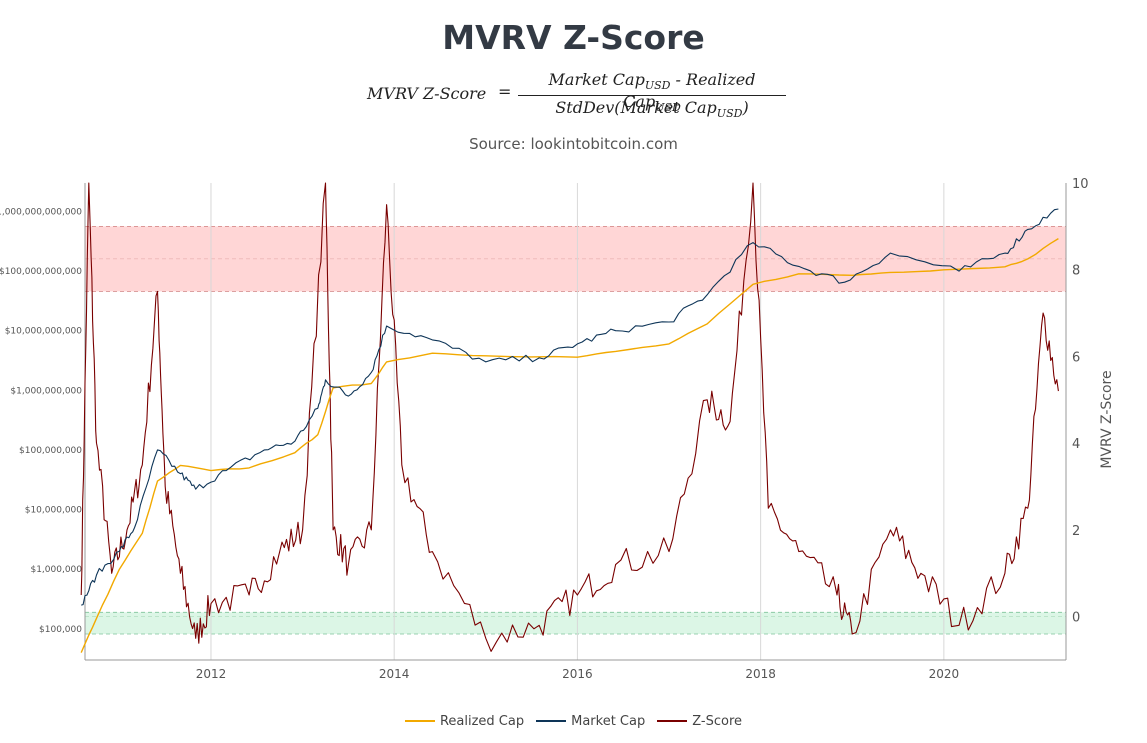  Describe the element at coordinates (717, 721) in the screenshot. I see `legend-label: Z-Score` at that location.